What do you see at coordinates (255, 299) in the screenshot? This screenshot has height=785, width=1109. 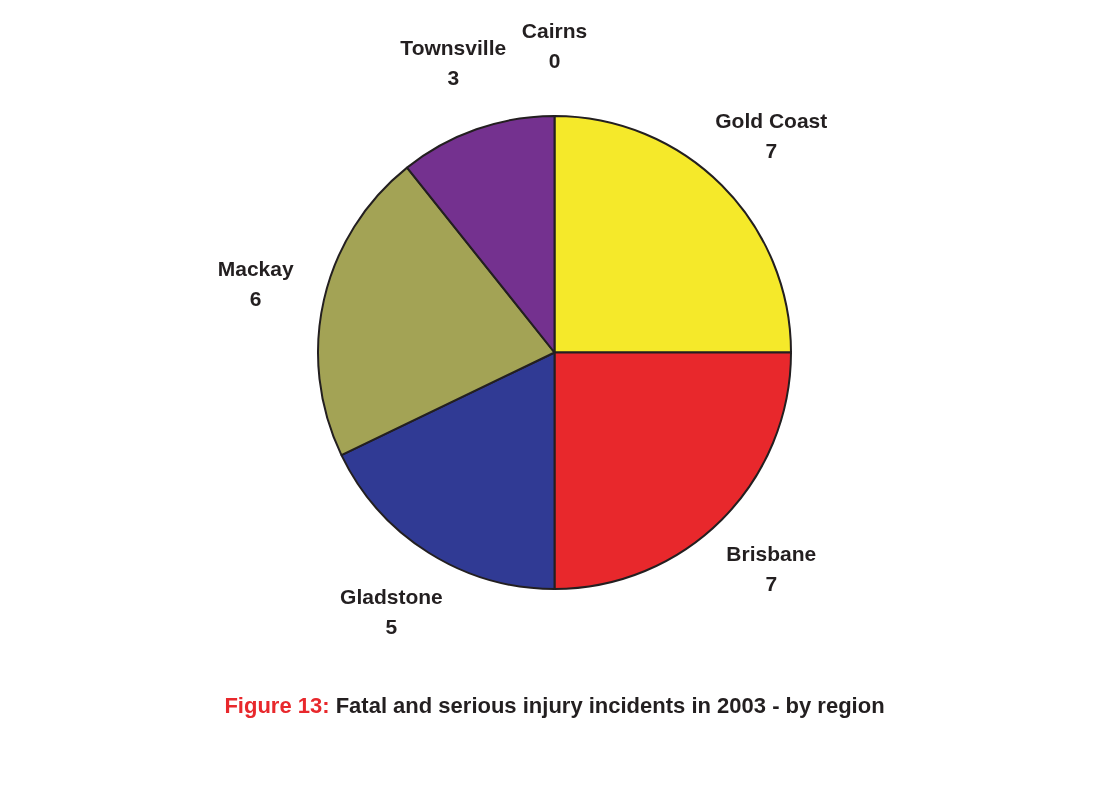 I see `data-label: 6` at bounding box center [255, 299].